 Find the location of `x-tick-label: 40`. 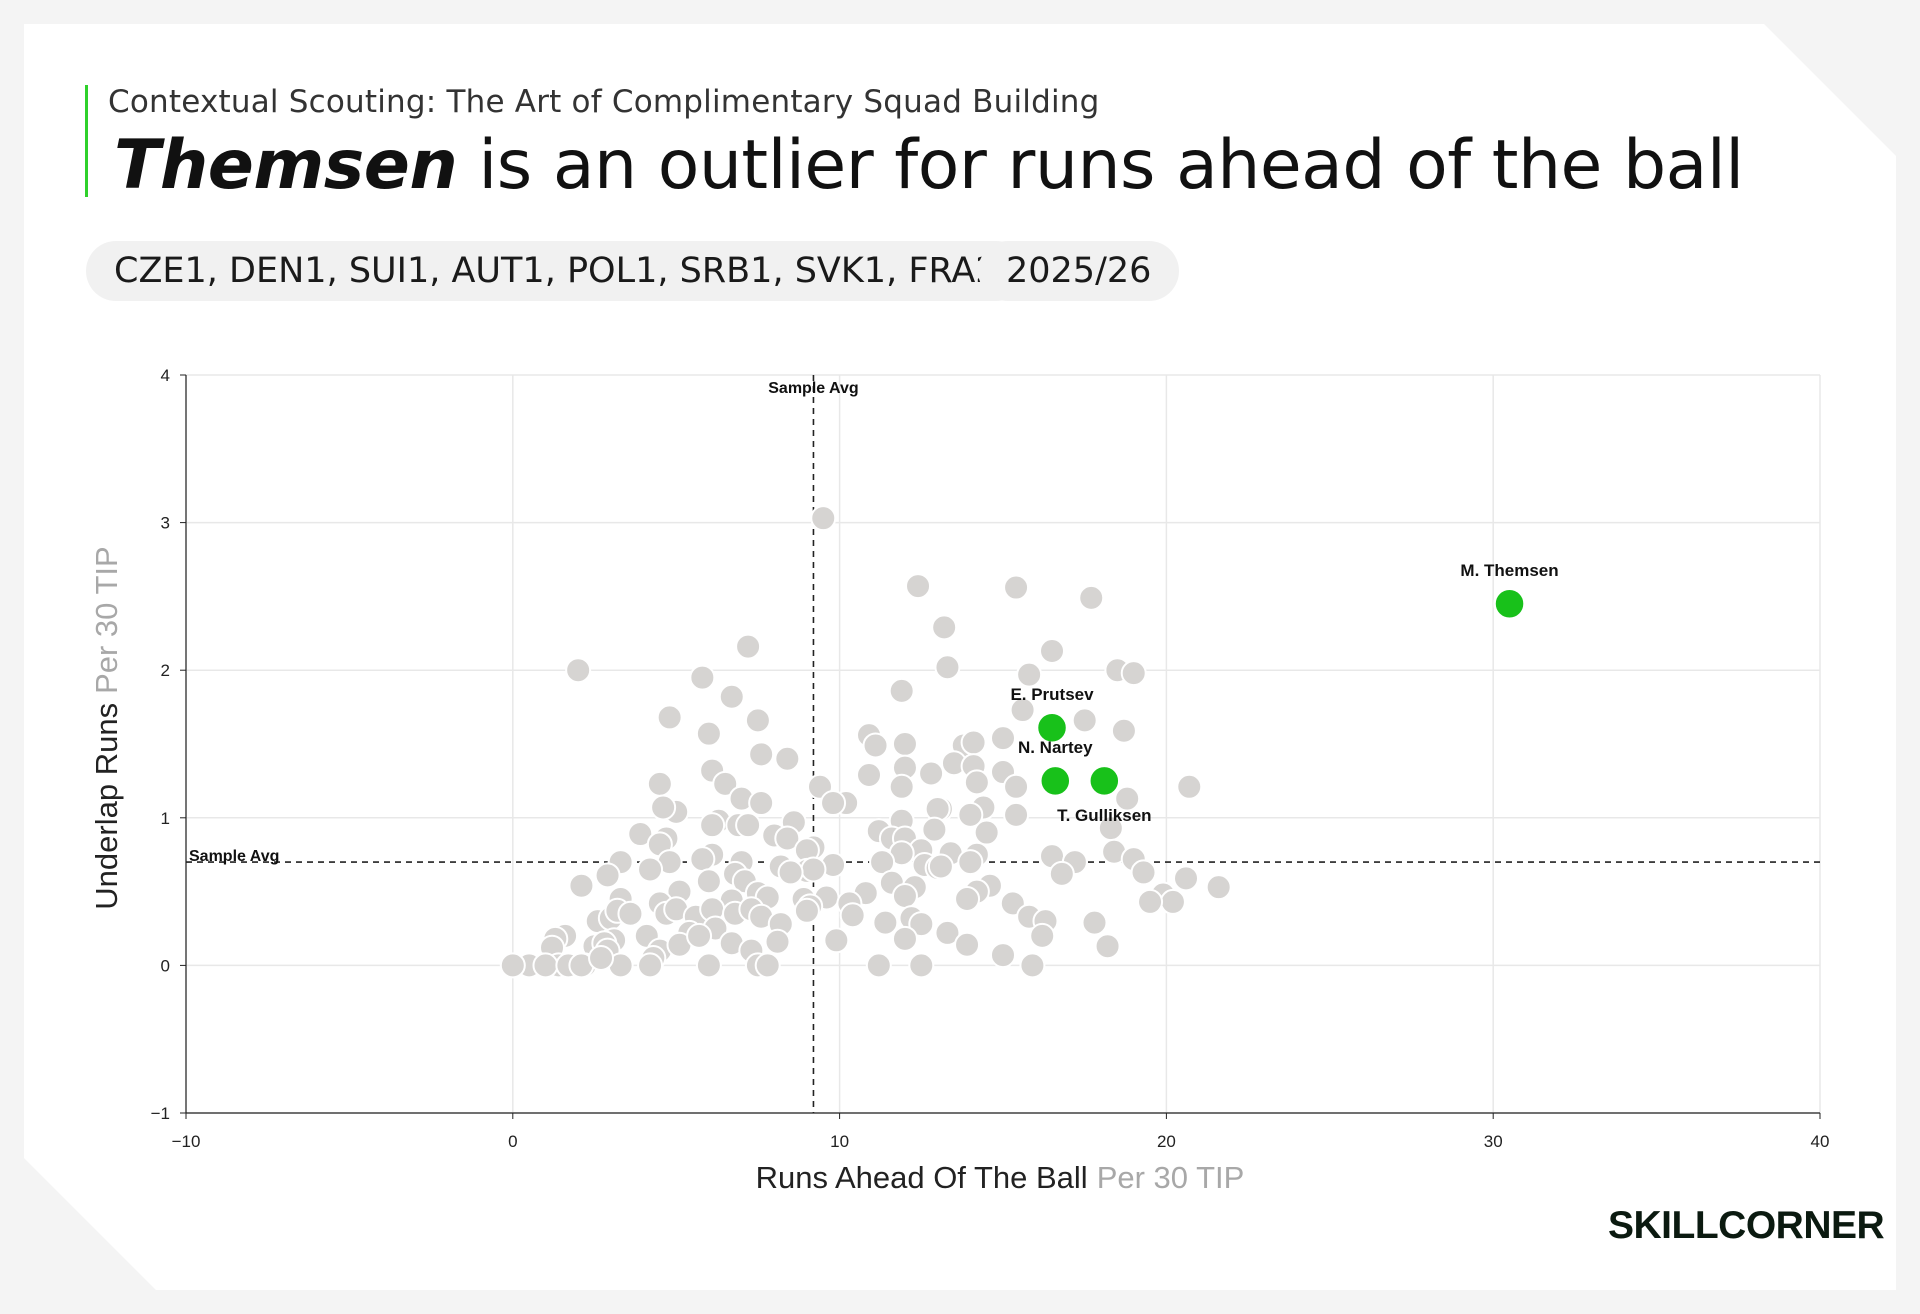

x-tick-label: 40 is located at coordinates (1820, 1141).